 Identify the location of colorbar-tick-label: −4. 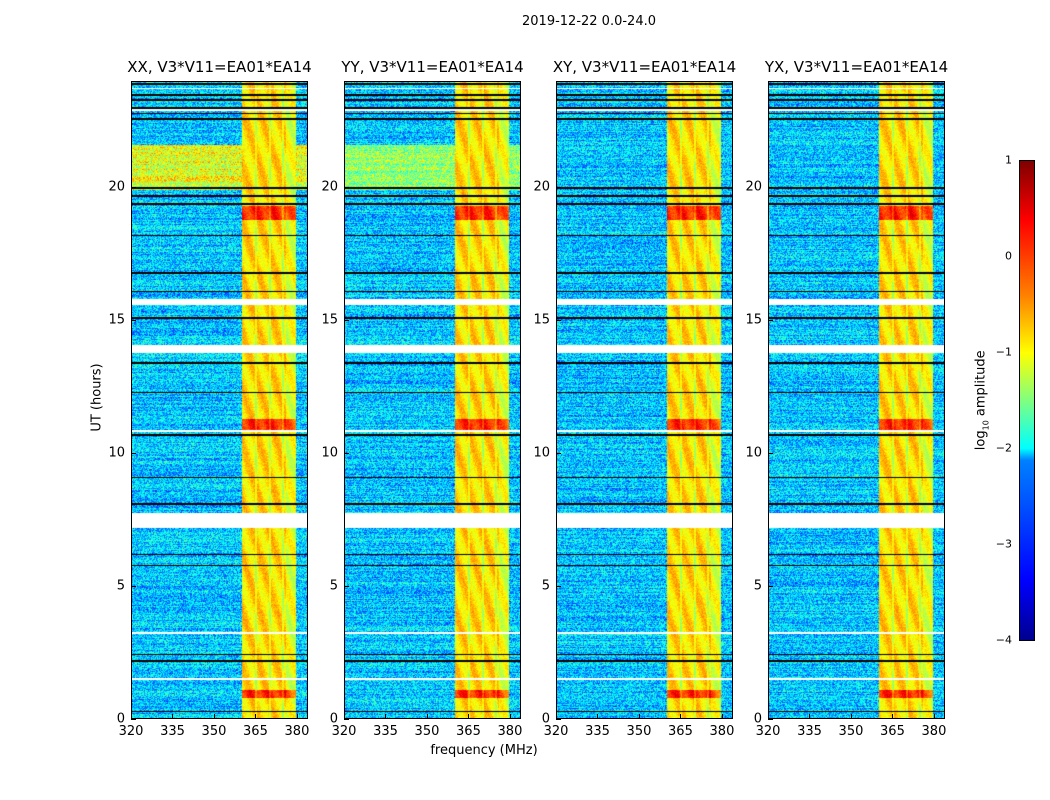
(1003, 640).